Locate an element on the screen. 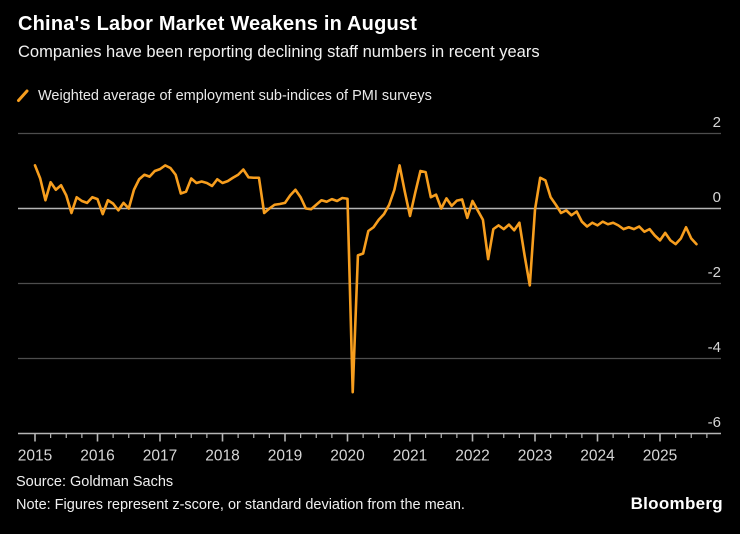 The image size is (740, 534). x-axis-label: 2024 is located at coordinates (597, 456).